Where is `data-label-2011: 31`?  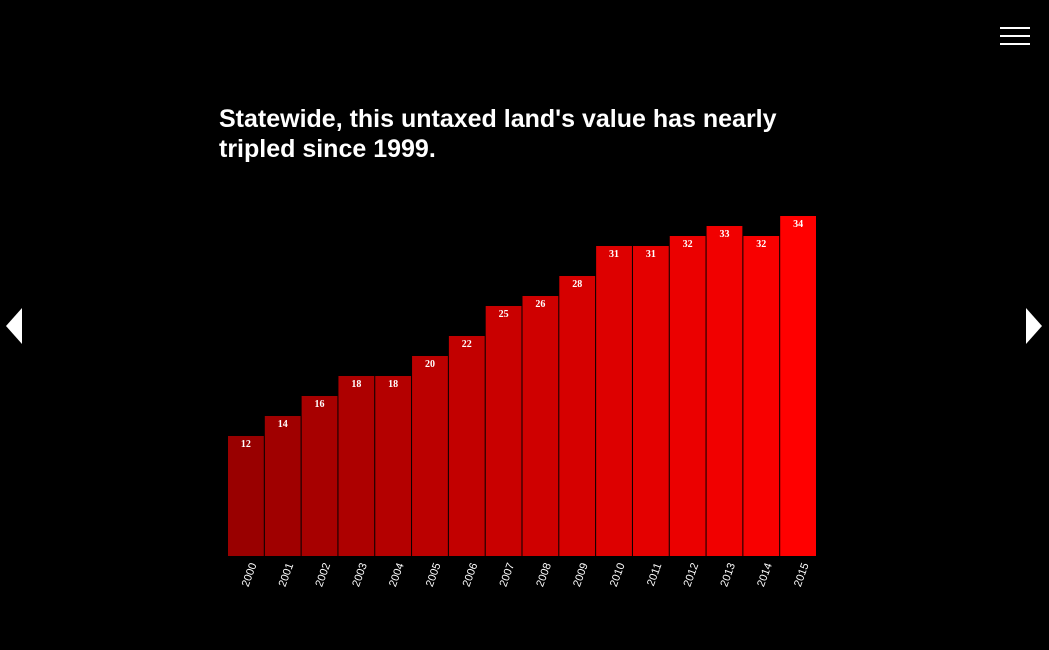
data-label-2011: 31 is located at coordinates (651, 254).